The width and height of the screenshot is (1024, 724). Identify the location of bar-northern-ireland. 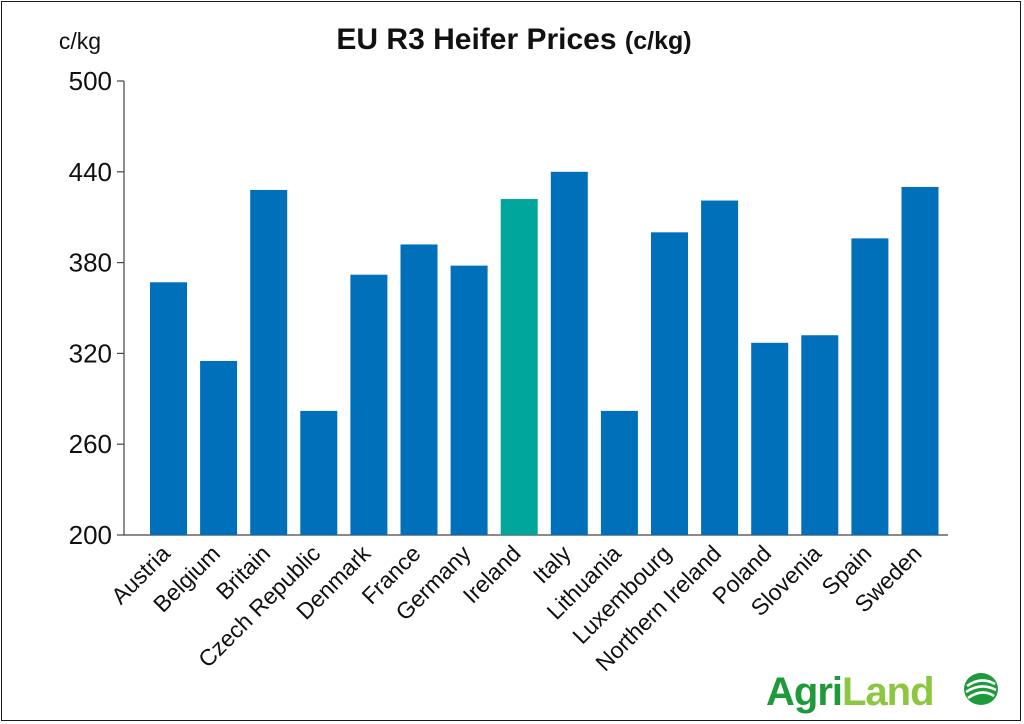
(720, 367).